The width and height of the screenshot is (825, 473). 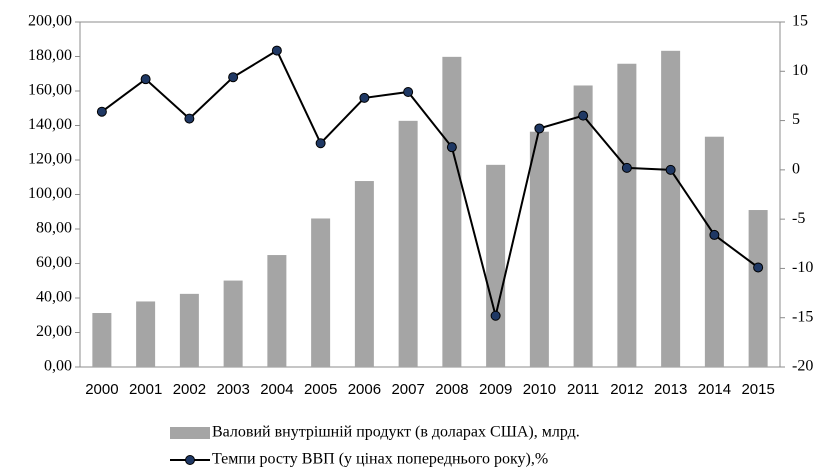 What do you see at coordinates (796, 169) in the screenshot?
I see `y2-tick-label: 0` at bounding box center [796, 169].